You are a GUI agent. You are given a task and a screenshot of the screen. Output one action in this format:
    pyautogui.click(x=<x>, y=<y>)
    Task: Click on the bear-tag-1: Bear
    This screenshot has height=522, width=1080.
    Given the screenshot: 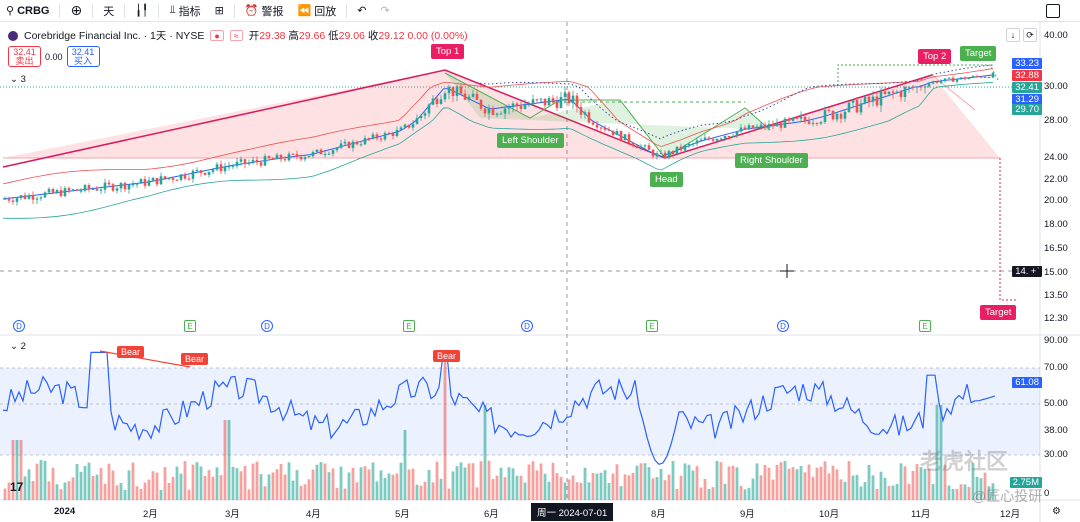 What is the action you would take?
    pyautogui.click(x=131, y=352)
    